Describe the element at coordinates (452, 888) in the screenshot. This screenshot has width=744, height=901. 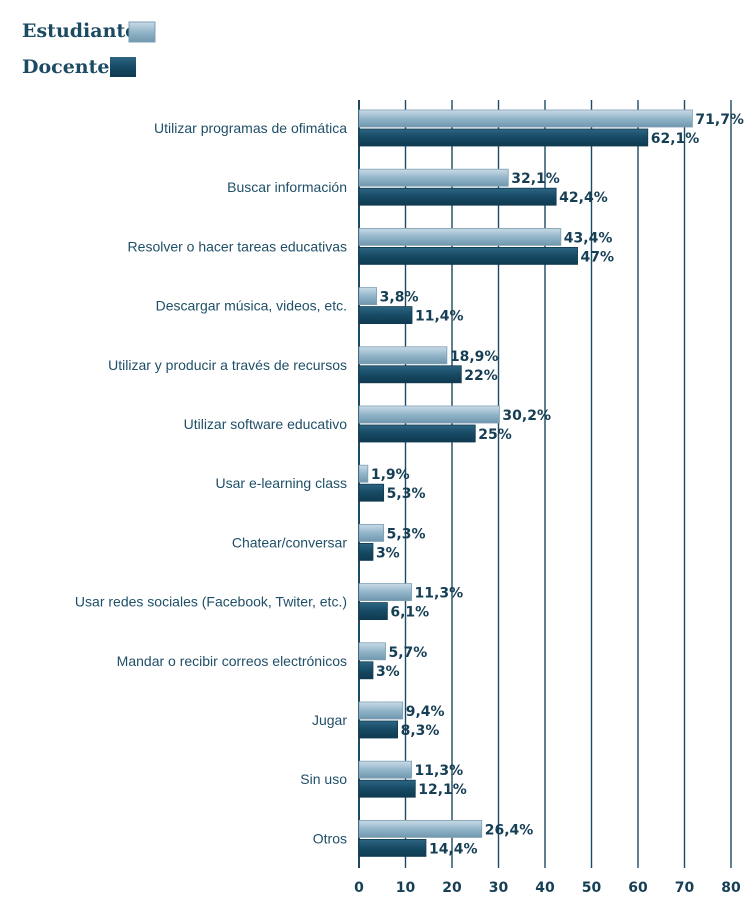
I see `x-tick-label: 20` at that location.